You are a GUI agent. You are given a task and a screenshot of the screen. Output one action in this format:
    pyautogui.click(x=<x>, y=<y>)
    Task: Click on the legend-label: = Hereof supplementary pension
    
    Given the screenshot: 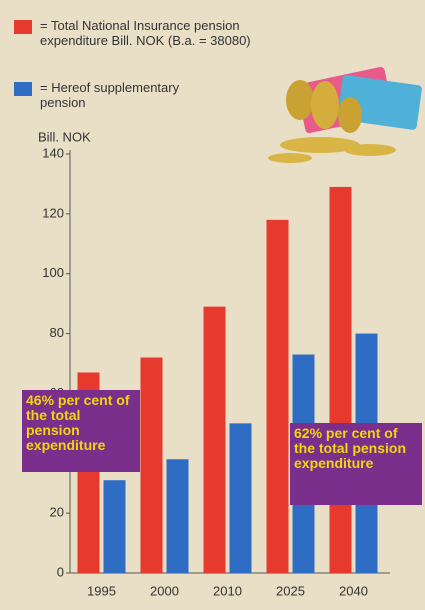 What is the action you would take?
    pyautogui.click(x=110, y=95)
    